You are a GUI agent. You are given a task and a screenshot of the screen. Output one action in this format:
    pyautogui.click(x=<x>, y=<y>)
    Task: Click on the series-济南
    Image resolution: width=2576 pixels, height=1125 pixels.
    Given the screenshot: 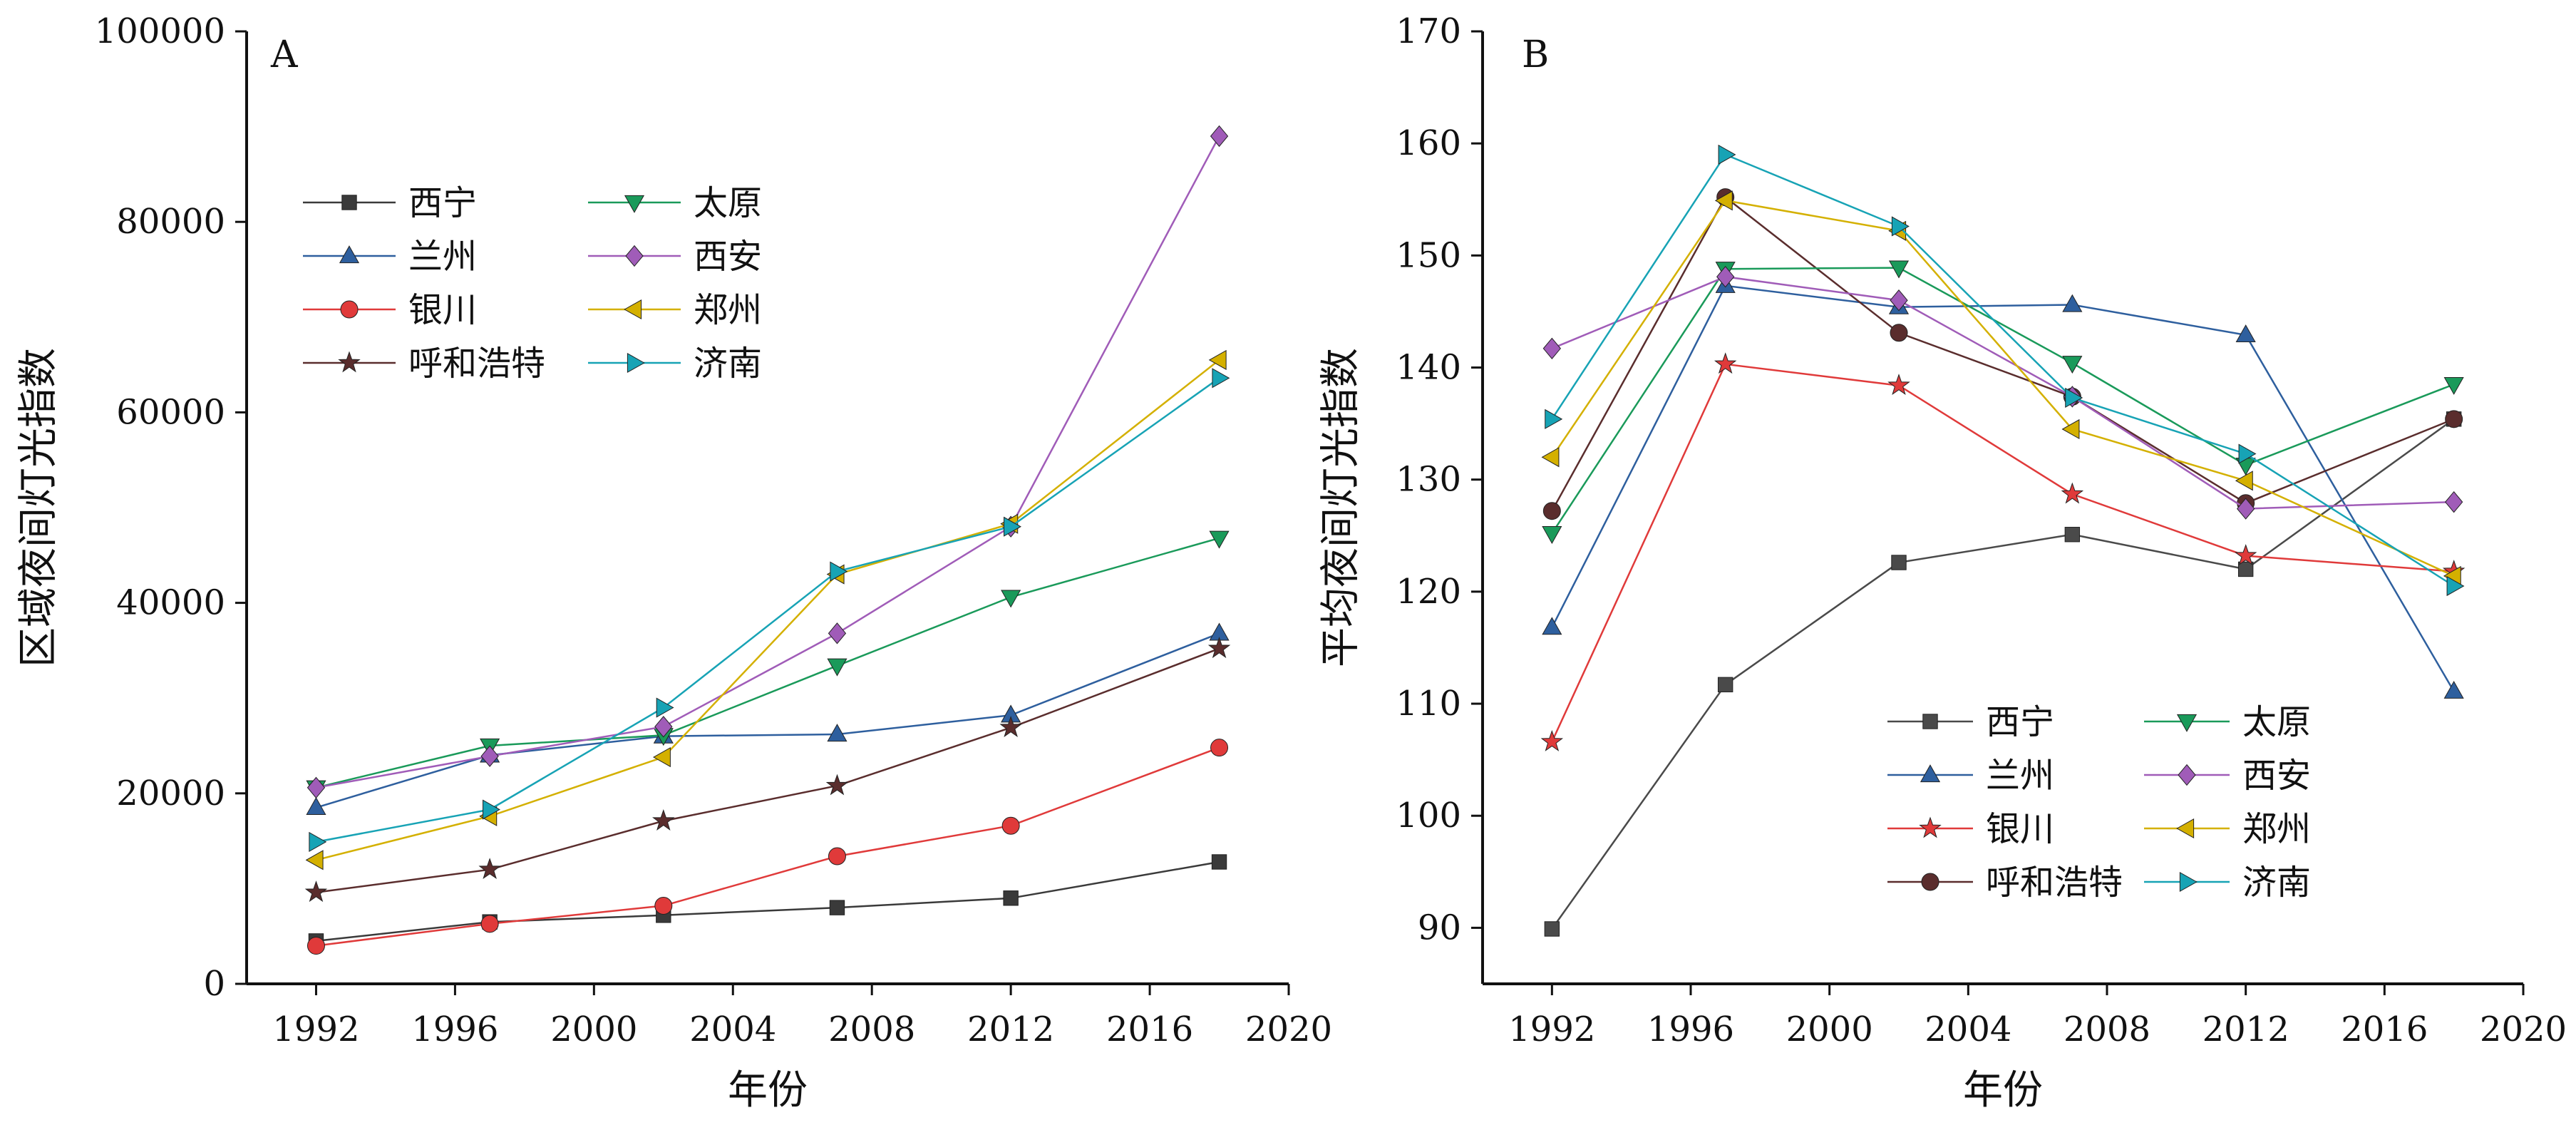 What is the action you would take?
    pyautogui.click(x=2005, y=370)
    